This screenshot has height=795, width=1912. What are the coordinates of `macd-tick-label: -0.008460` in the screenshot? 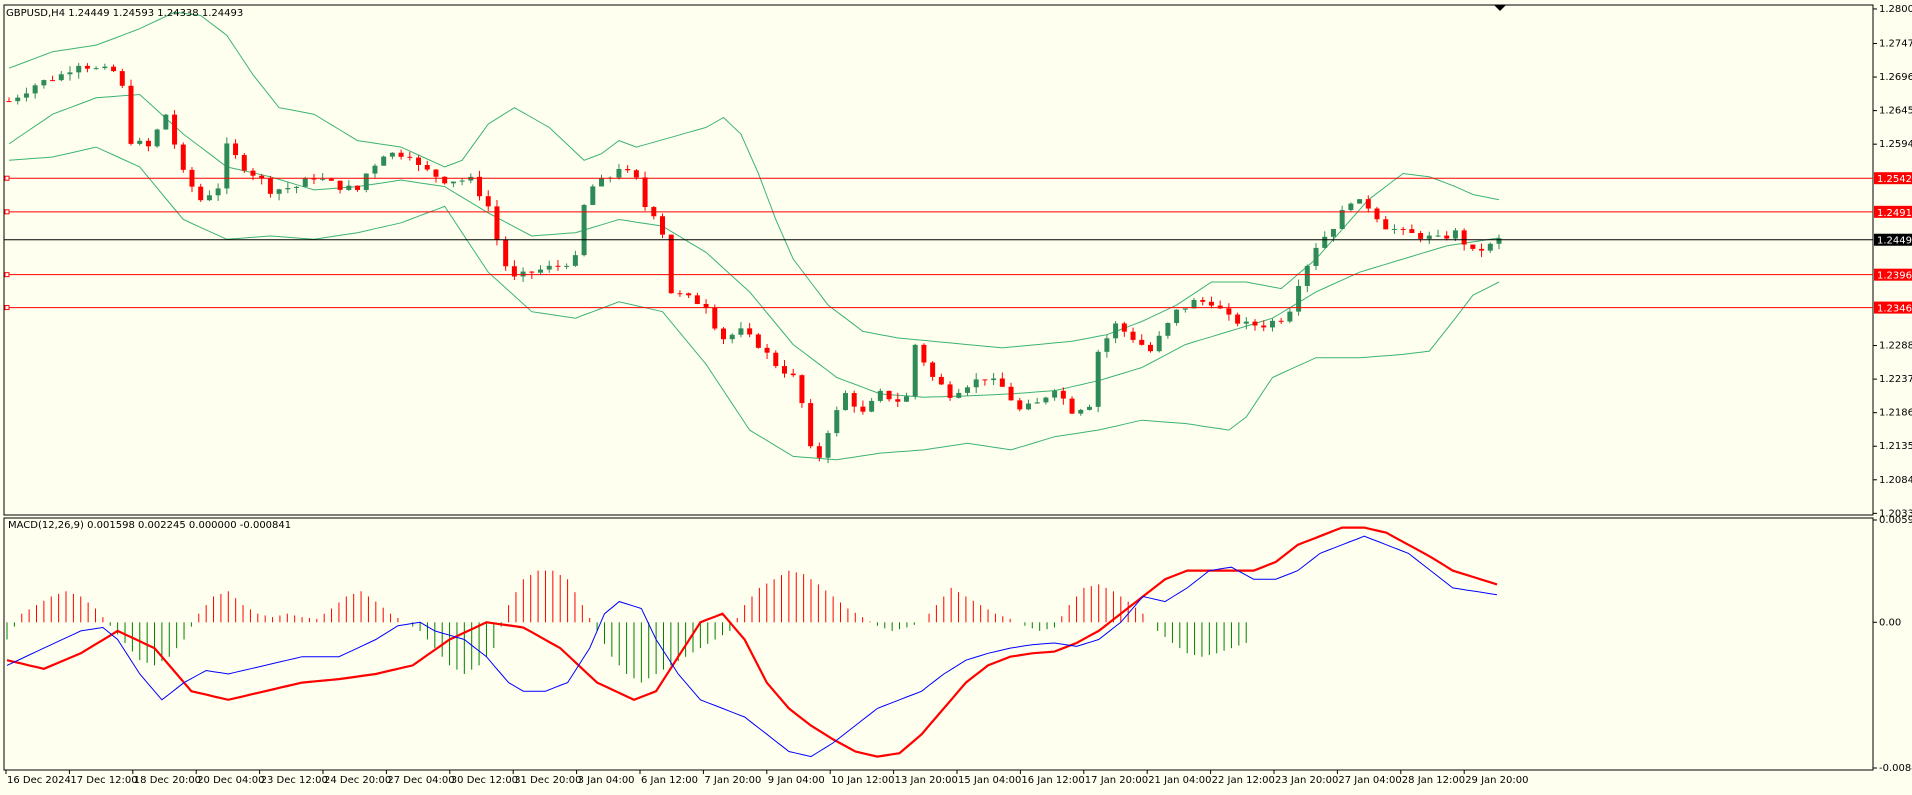 It's located at (1895, 768).